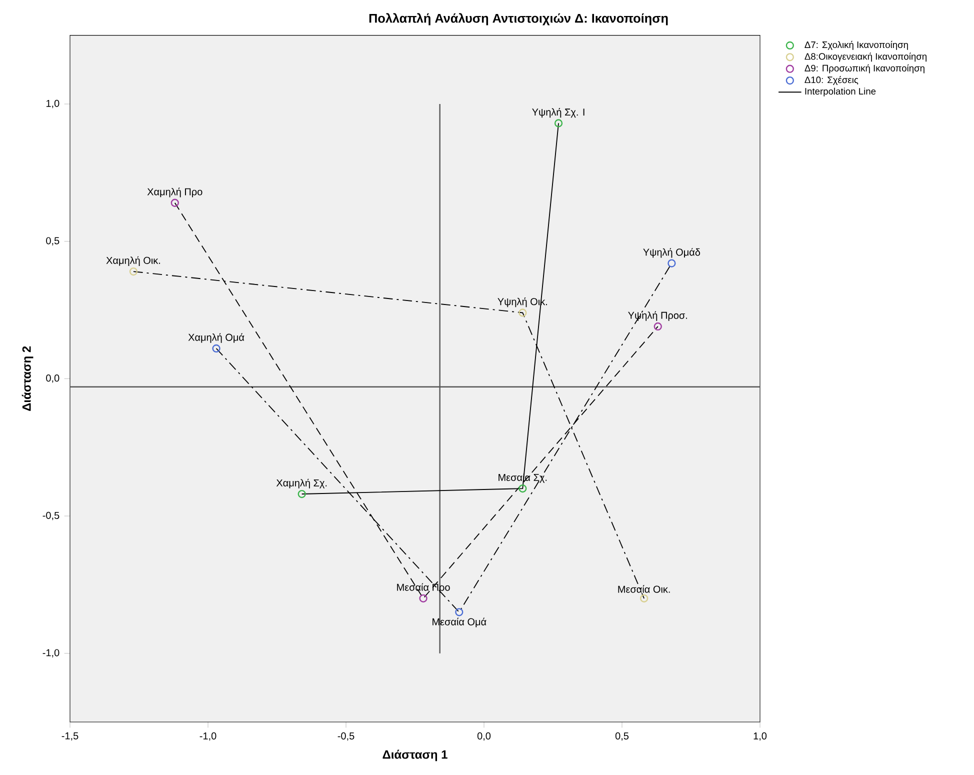 The height and width of the screenshot is (775, 974). I want to click on y-axis-title: Διάσταση 2, so click(28, 378).